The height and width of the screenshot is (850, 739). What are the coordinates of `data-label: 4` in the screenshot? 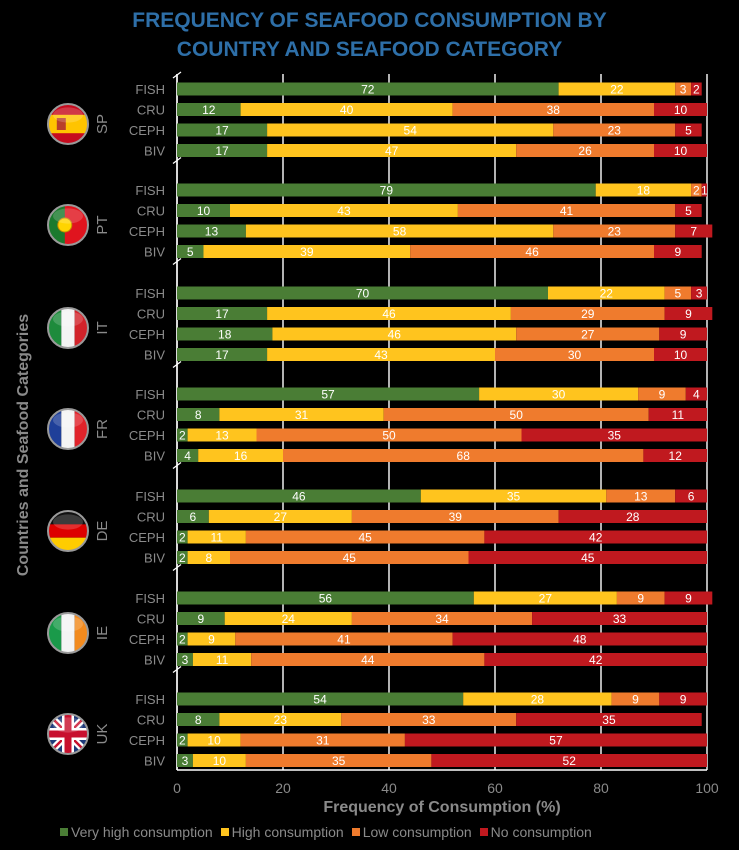 It's located at (696, 395).